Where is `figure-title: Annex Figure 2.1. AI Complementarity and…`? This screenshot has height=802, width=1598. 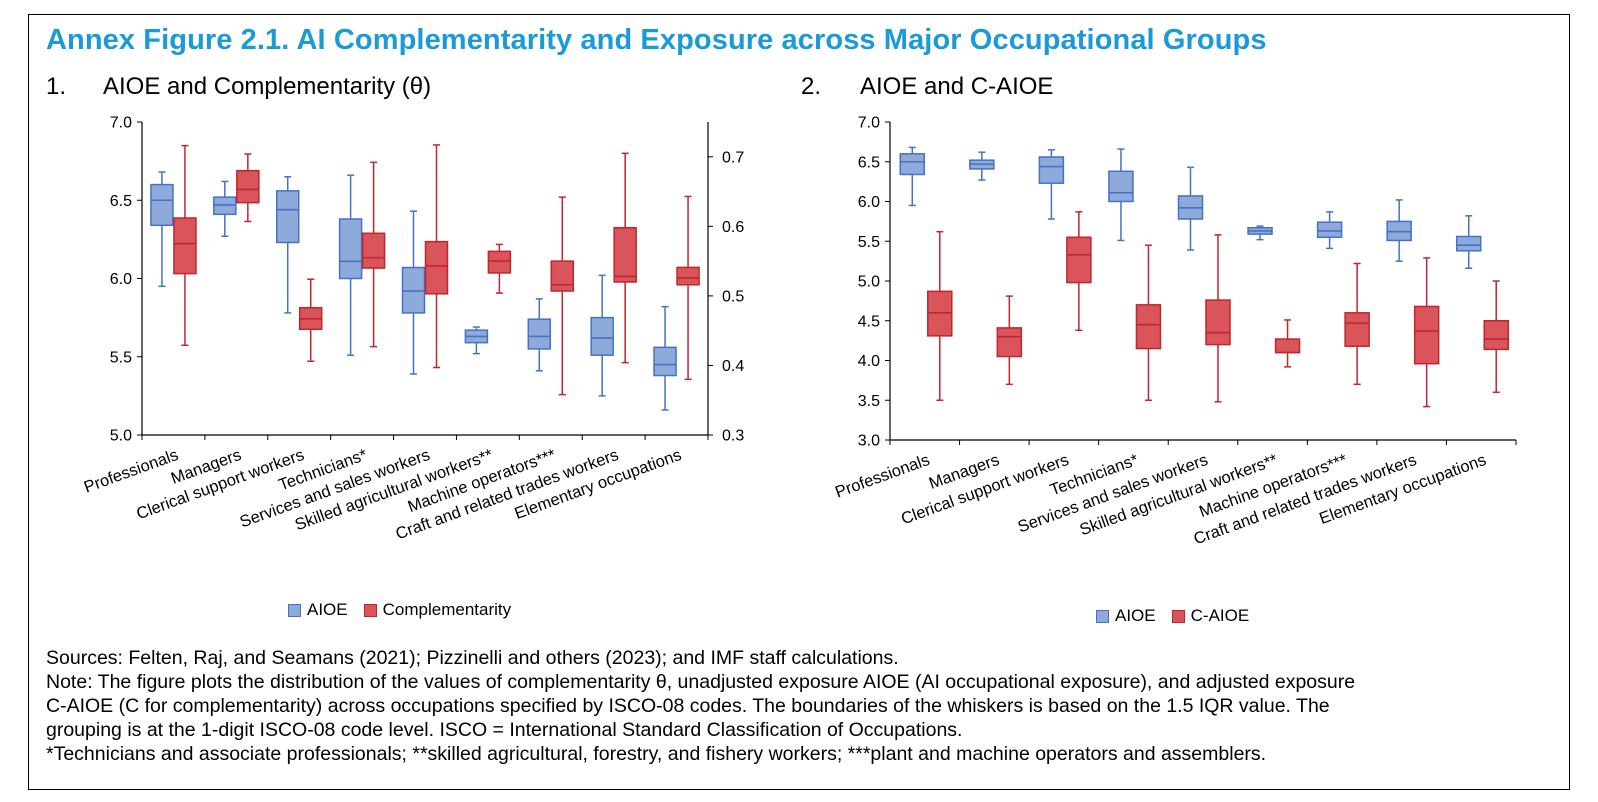
figure-title: Annex Figure 2.1. AI Complementarity and… is located at coordinates (656, 40).